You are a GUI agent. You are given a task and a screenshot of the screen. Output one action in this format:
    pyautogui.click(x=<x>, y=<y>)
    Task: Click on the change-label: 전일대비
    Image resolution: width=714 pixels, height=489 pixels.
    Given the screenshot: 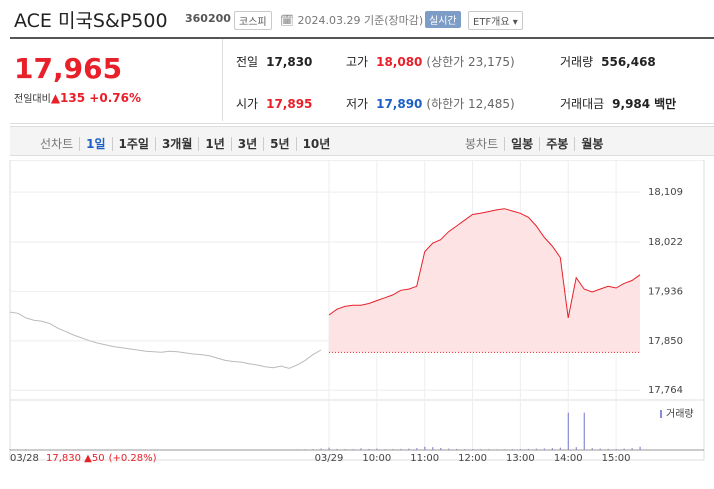 What is the action you would take?
    pyautogui.click(x=32, y=99)
    